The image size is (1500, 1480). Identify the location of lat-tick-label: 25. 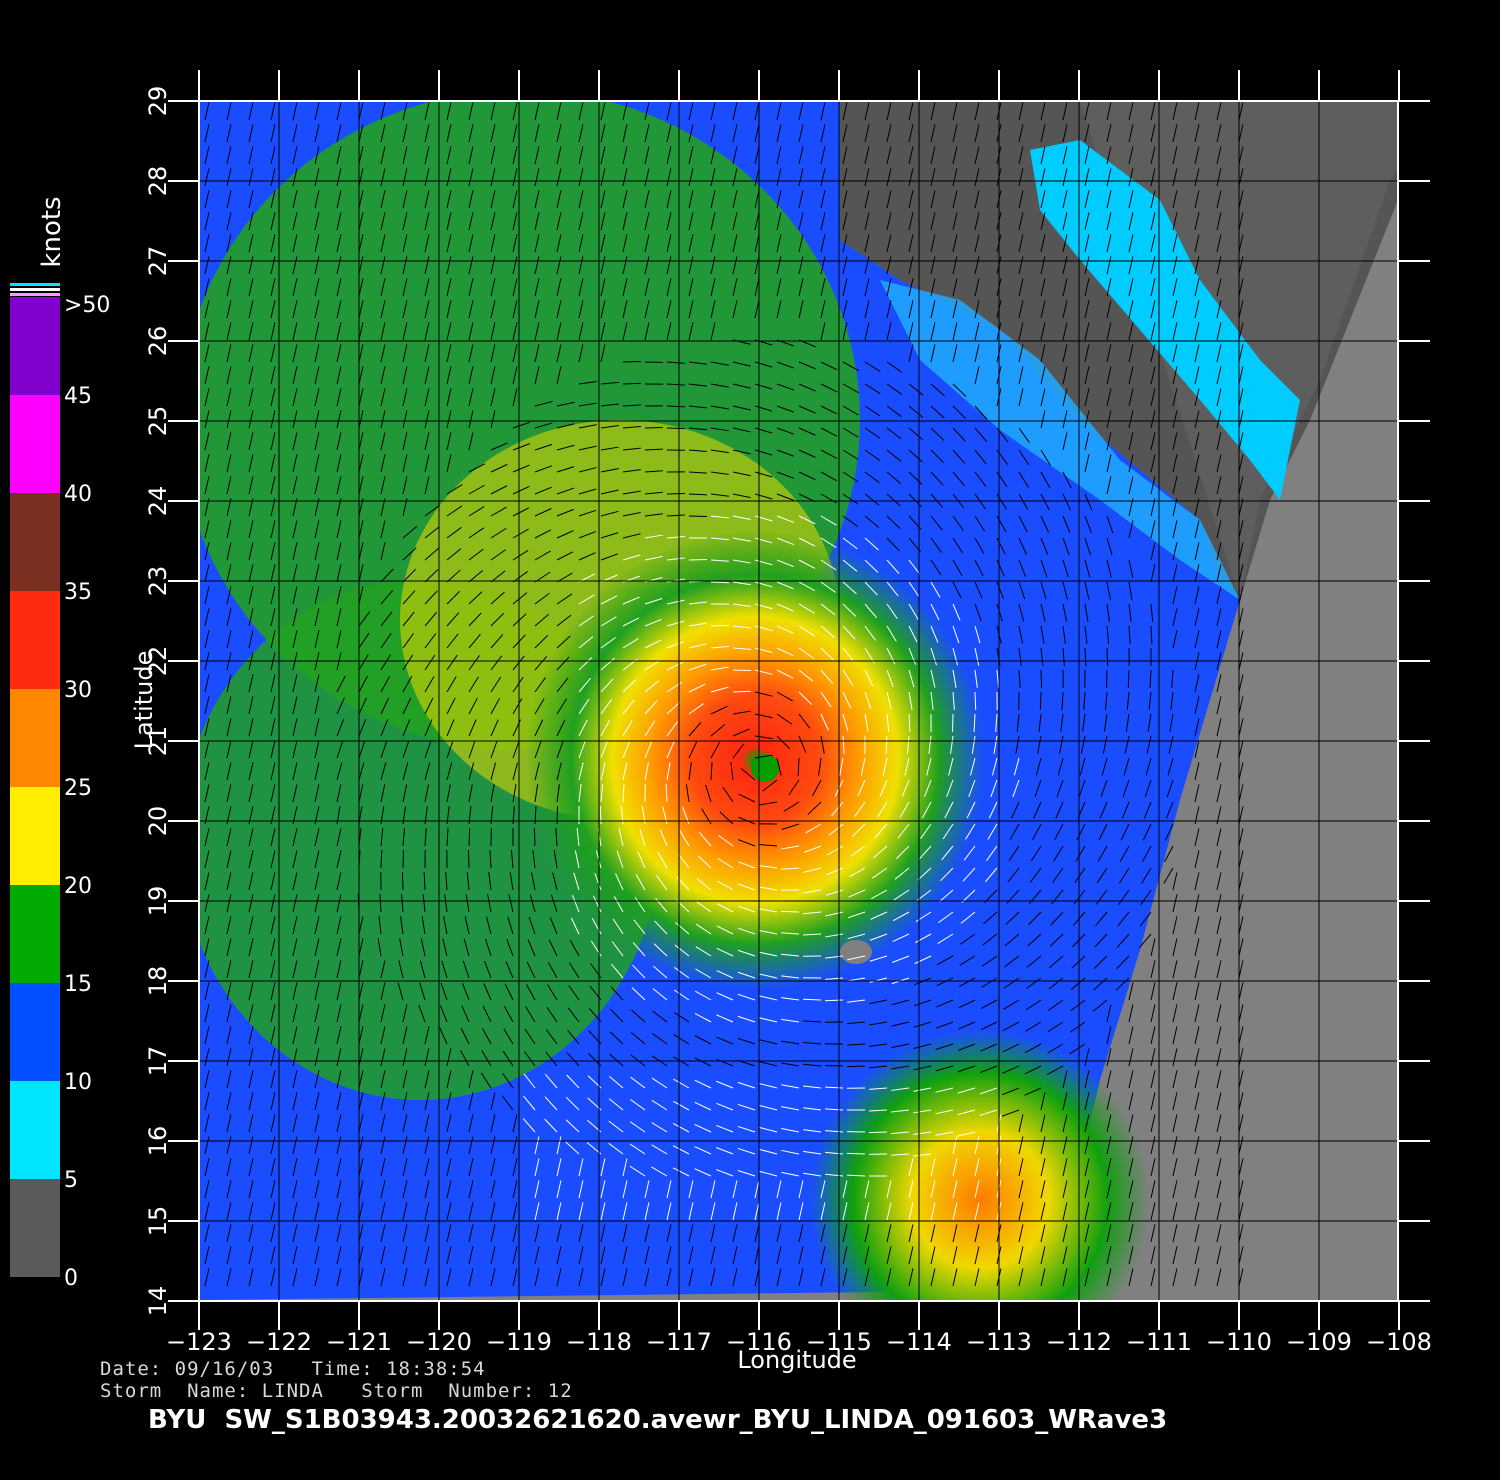
(158, 421).